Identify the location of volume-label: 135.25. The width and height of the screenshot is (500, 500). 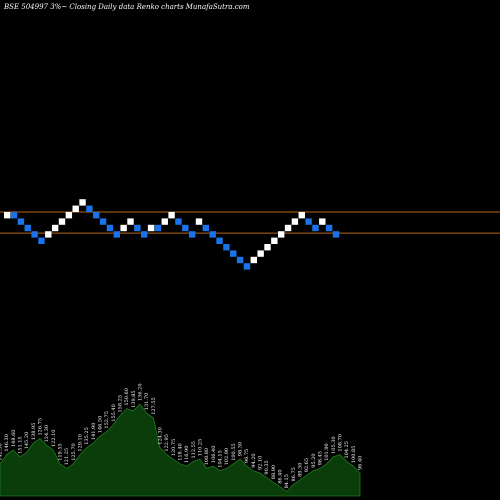
(87, 436).